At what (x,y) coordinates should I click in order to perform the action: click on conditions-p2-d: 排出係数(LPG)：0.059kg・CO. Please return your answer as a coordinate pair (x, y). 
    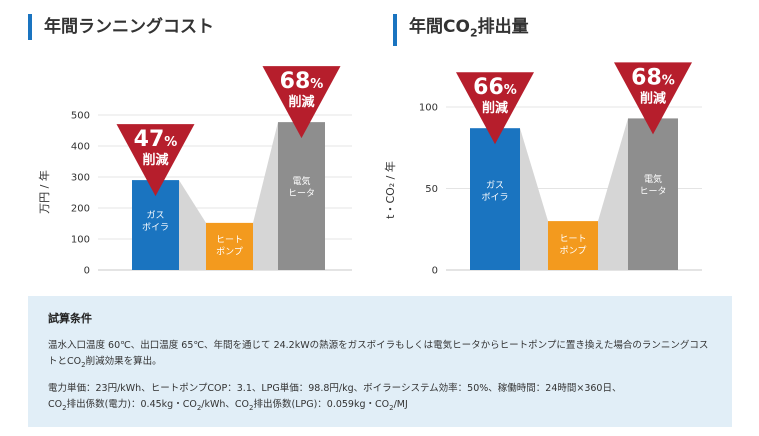
    Looking at the image, I should click on (321, 404).